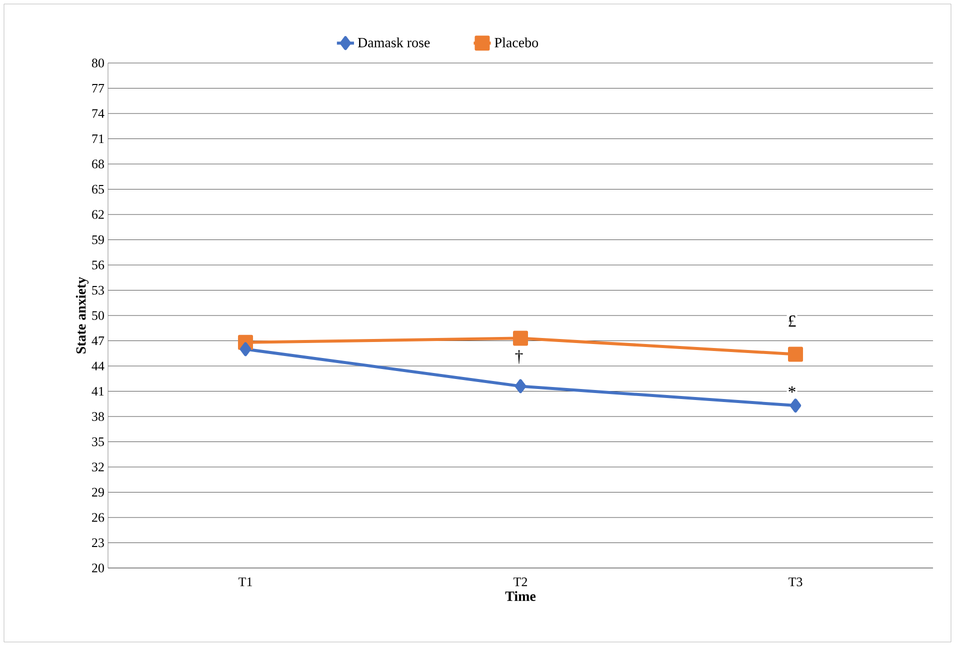  What do you see at coordinates (795, 582) in the screenshot?
I see `x-tick-label: T3` at bounding box center [795, 582].